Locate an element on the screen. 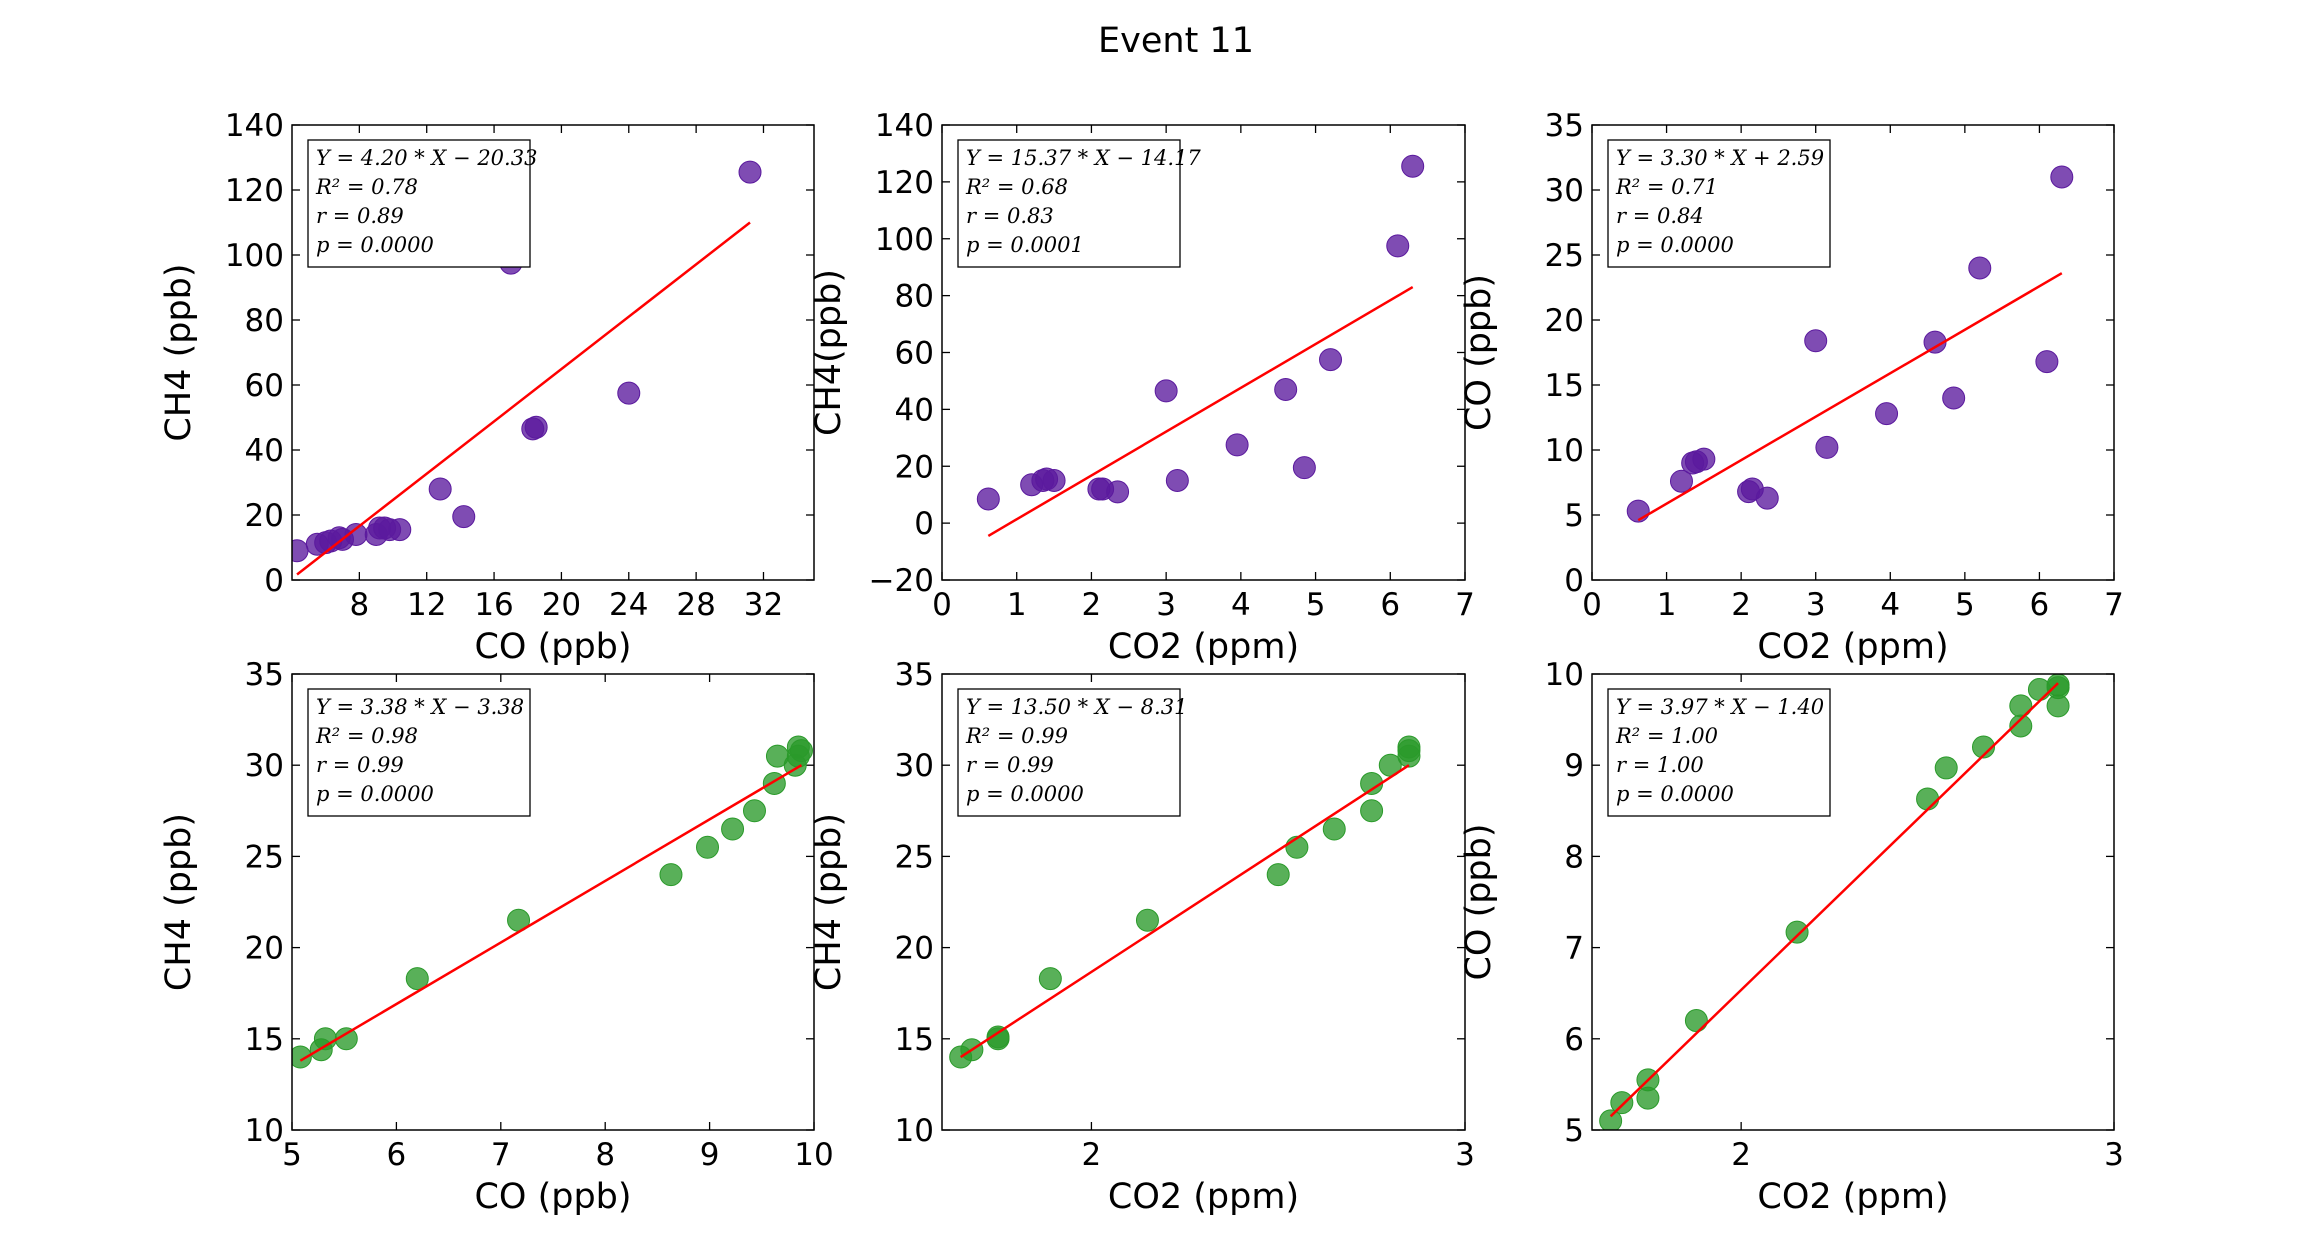 This screenshot has width=2318, height=1243. x-tick-label: 20 is located at coordinates (561, 605).